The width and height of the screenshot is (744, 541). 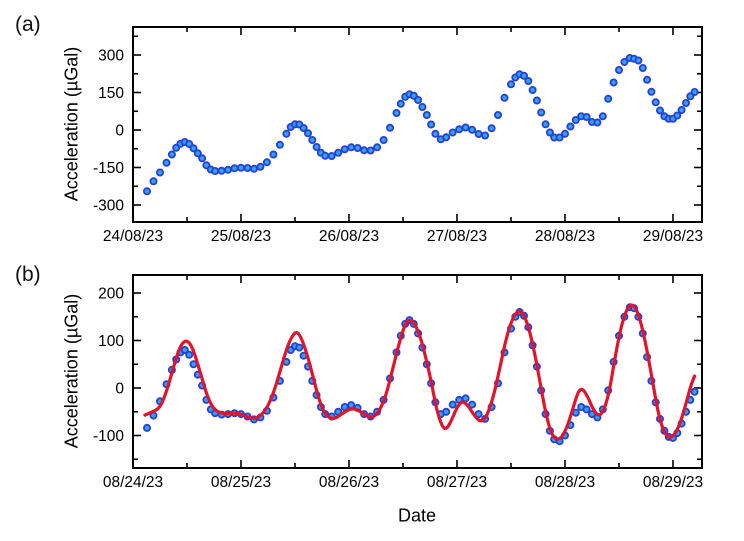 What do you see at coordinates (111, 93) in the screenshot?
I see `y-tick-label: 150` at bounding box center [111, 93].